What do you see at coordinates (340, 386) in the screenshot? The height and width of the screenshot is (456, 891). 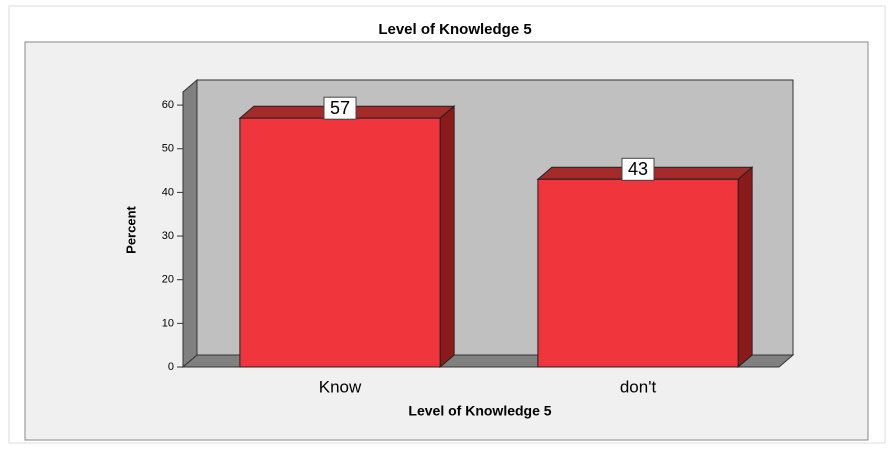 I see `x-tick-label: Know` at bounding box center [340, 386].